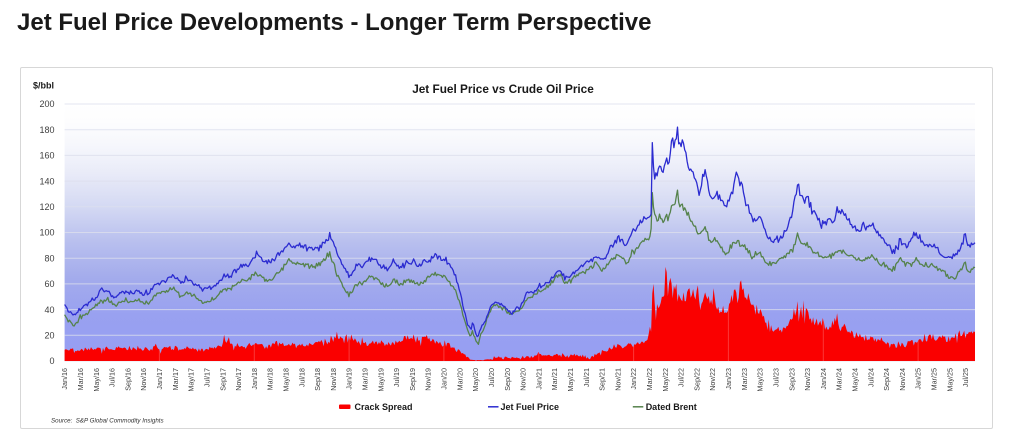 Image resolution: width=1023 pixels, height=444 pixels. I want to click on svg-text: Sep/24, so click(886, 379).